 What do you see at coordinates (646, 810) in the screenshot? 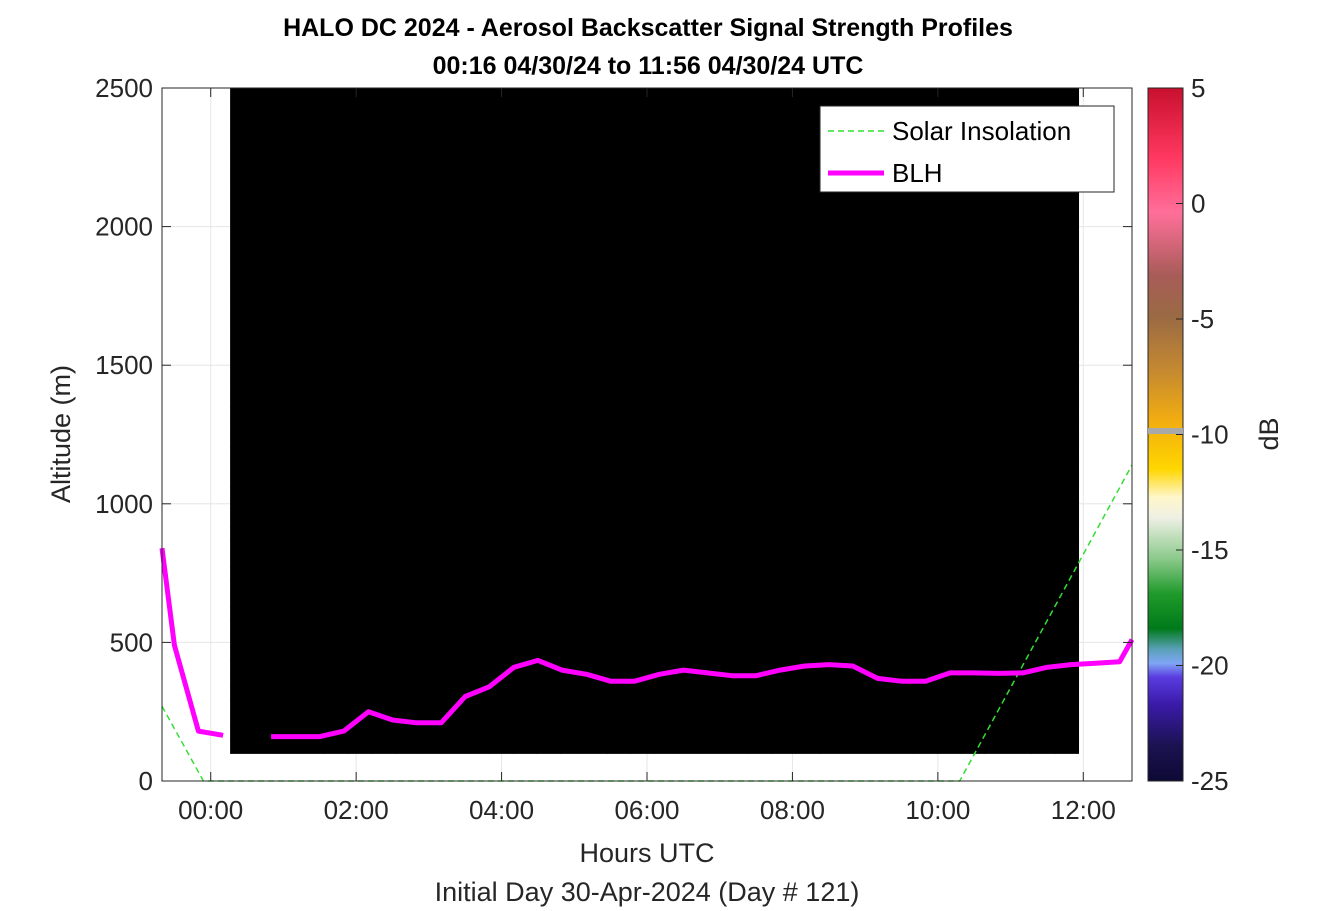
I see `x-tick-label-3: 06:00` at bounding box center [646, 810].